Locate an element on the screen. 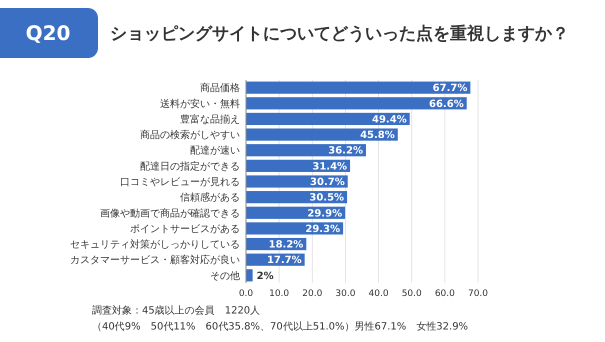 Image resolution: width=605 pixels, height=342 pixels. x-tick-label: 70.0 is located at coordinates (478, 294).